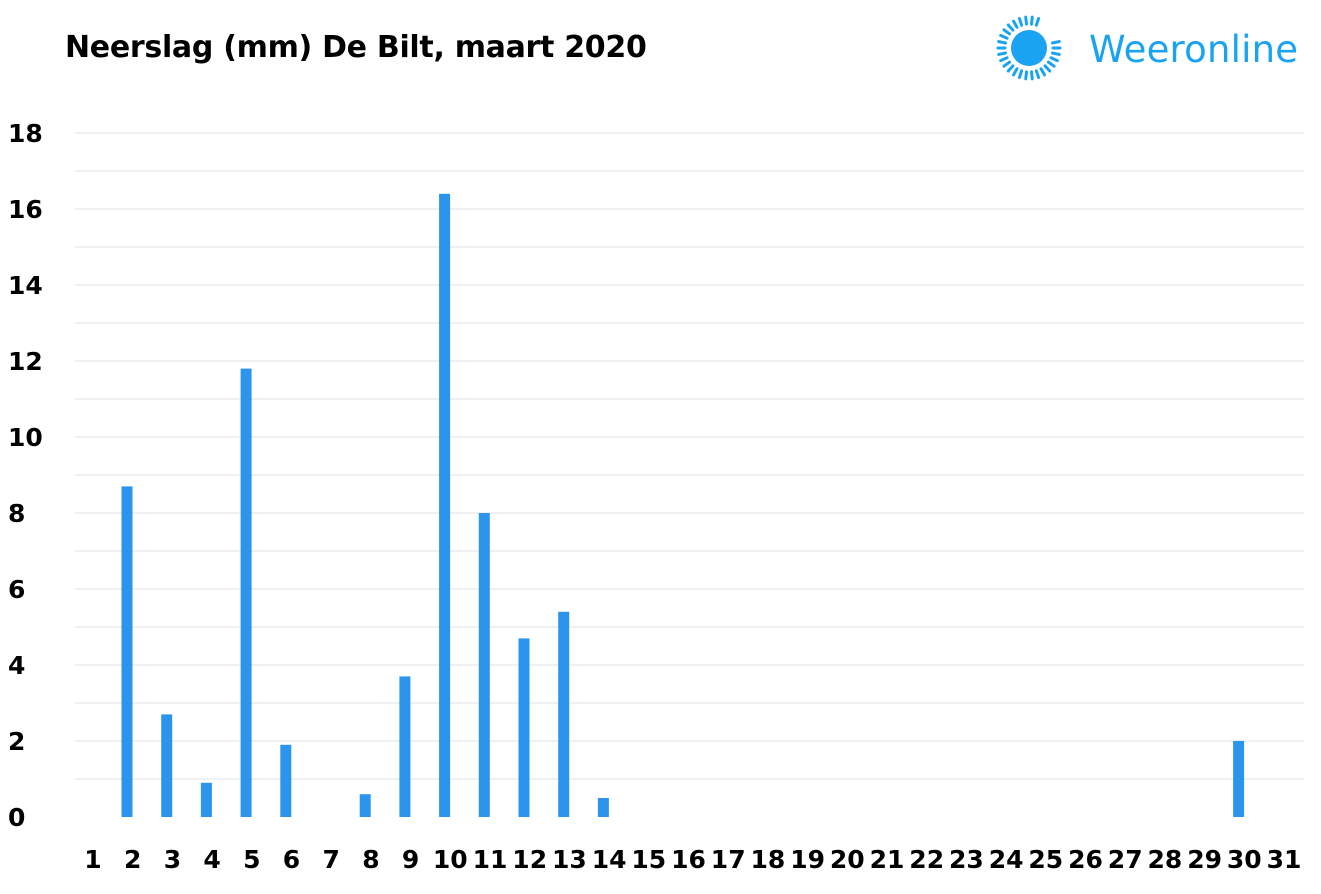 The image size is (1321, 894). I want to click on y-axis-ticks: 0 2 4 6 8 10 12 14 16 18, so click(25, 475).